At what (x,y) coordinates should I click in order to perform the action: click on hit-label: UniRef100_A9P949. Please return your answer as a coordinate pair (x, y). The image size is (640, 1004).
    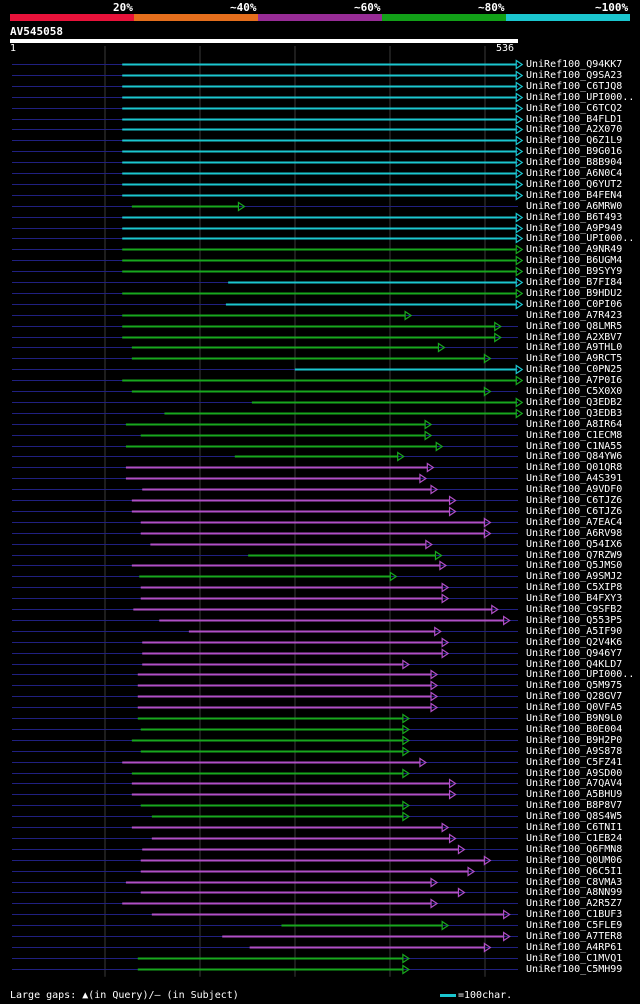
    Looking at the image, I should click on (574, 228).